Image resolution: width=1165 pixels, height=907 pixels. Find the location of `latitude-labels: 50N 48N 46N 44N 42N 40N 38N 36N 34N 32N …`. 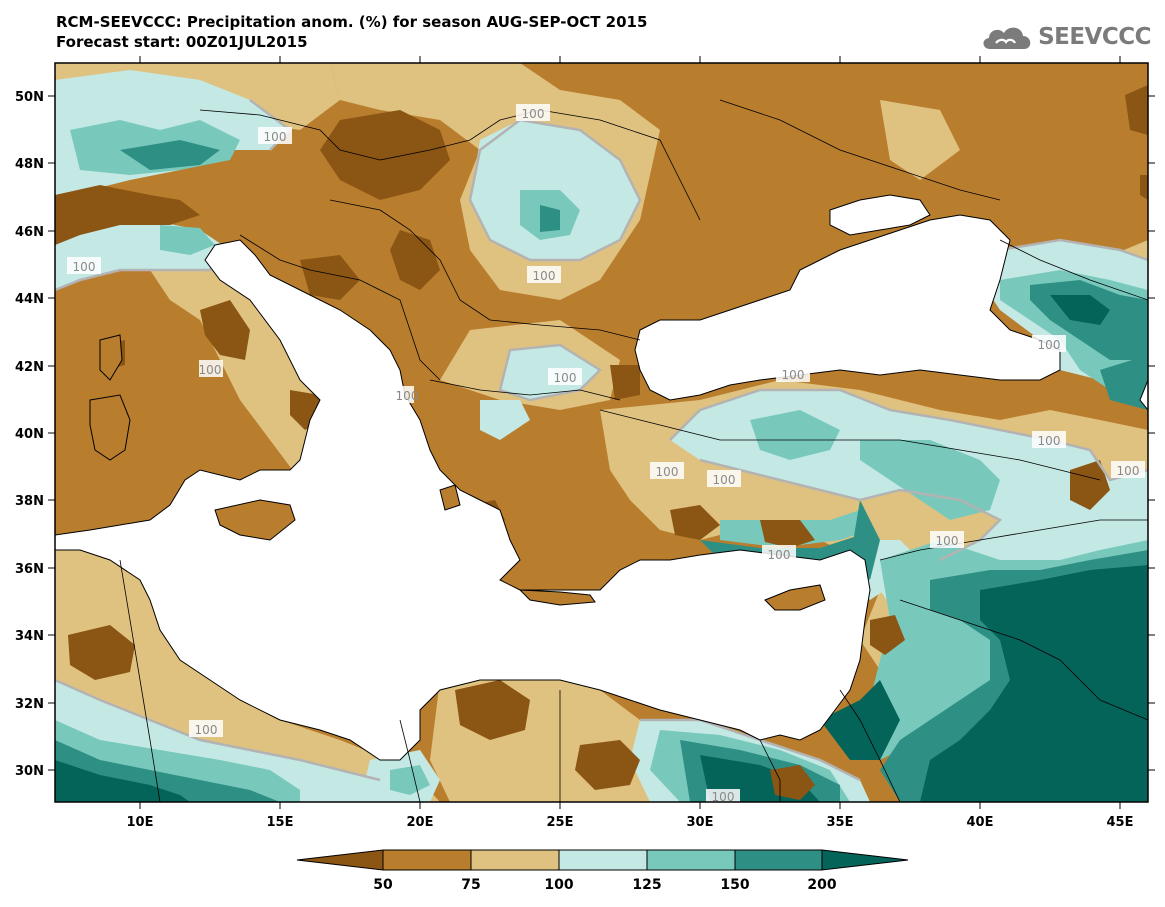

latitude-labels: 50N 48N 46N 44N 42N 40N 38N 36N 34N 32N … is located at coordinates (29, 434).